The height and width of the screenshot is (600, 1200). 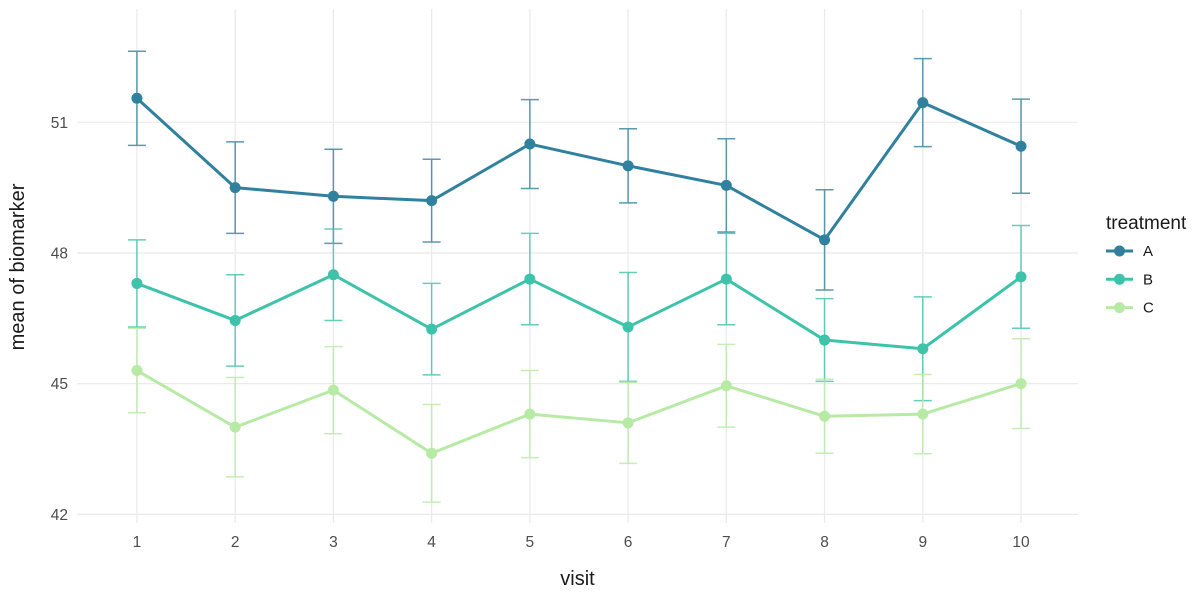 I want to click on y-tick-label: 48, so click(x=59, y=253).